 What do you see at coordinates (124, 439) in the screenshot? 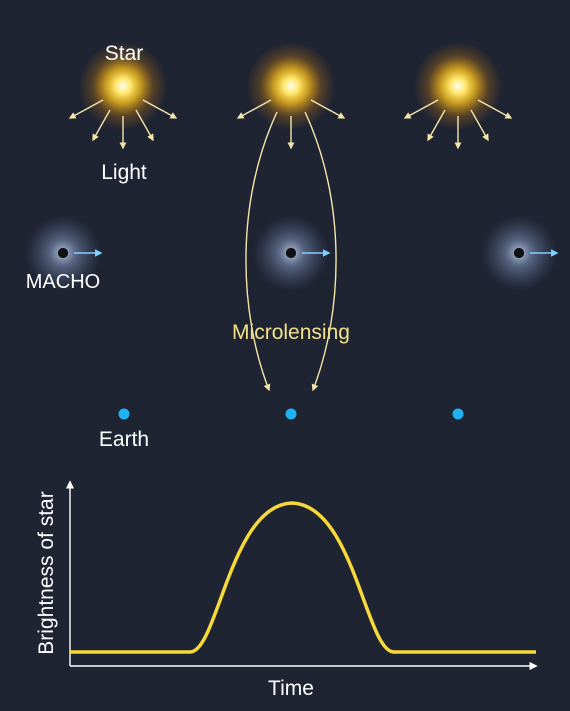
I see `earth-label: Earth` at bounding box center [124, 439].